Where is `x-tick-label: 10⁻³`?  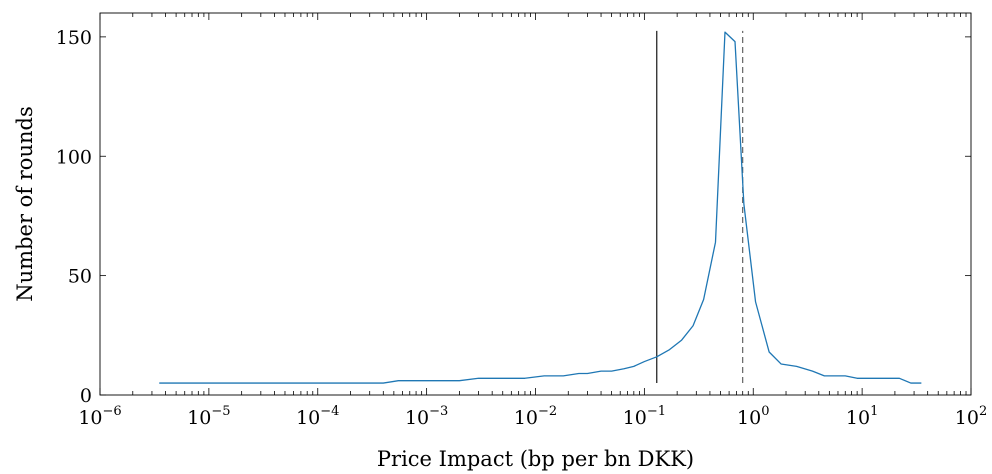 x-tick-label: 10⁻³ is located at coordinates (426, 416).